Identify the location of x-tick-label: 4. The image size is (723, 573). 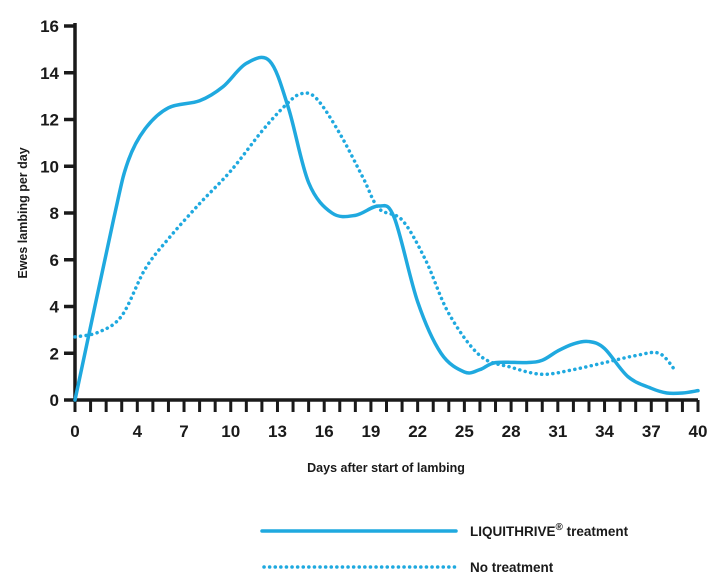
(138, 431).